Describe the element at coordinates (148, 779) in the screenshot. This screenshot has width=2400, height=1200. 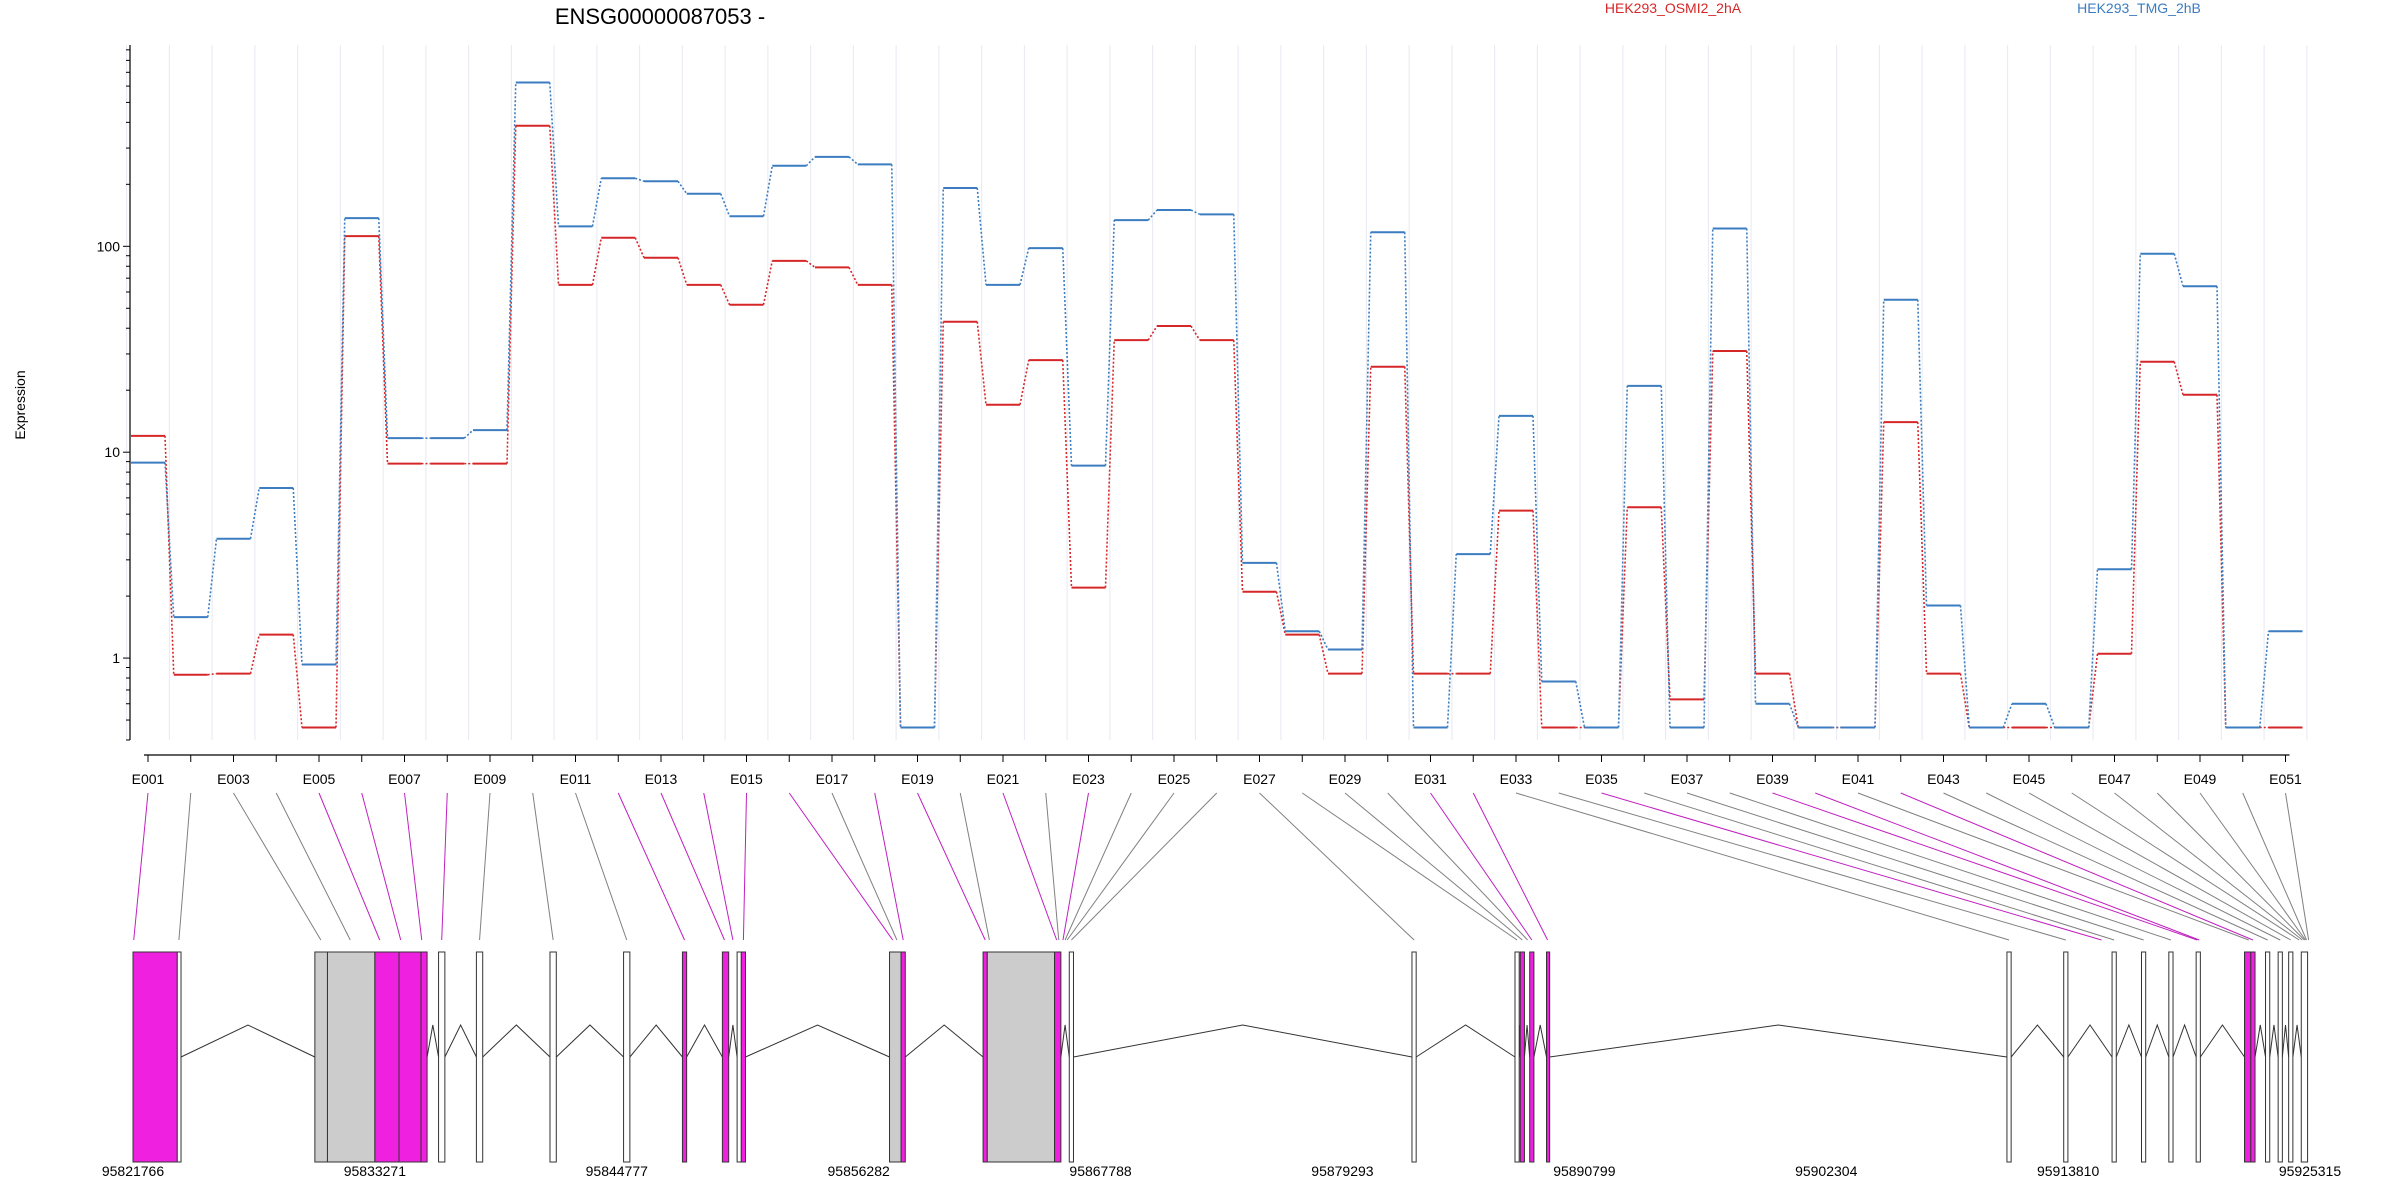
I see `x-tick-label: E001` at that location.